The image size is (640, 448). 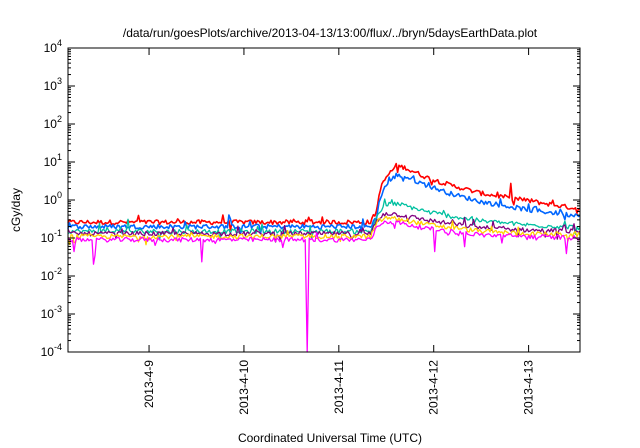 What do you see at coordinates (53, 198) in the screenshot?
I see `y-tick-label: 10⁰` at bounding box center [53, 198].